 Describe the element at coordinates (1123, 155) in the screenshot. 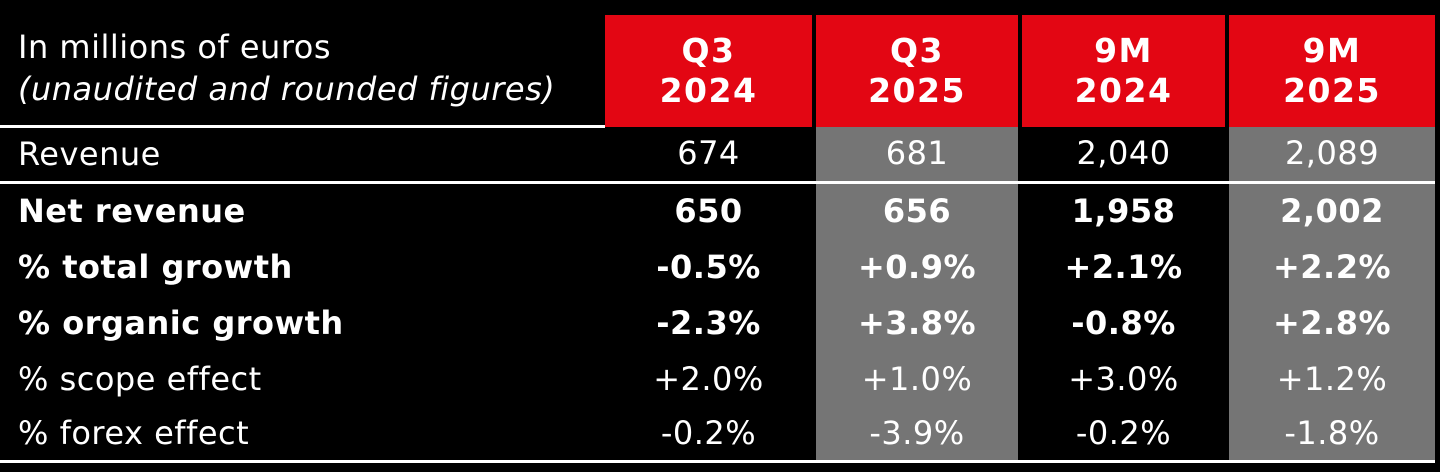

I see `revenue-9m-2024-value: 2,040` at that location.